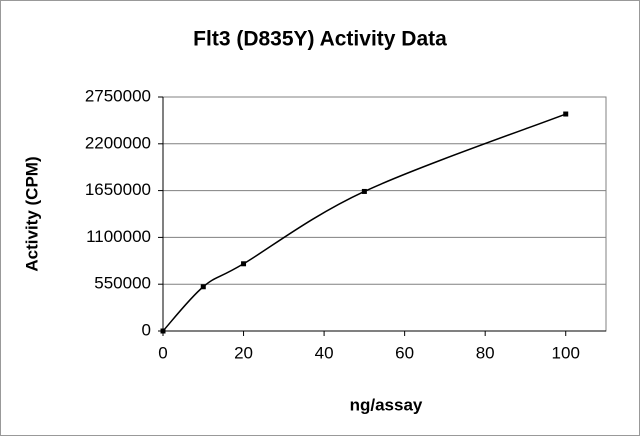 The width and height of the screenshot is (640, 436). Describe the element at coordinates (404, 352) in the screenshot. I see `x-tick-label: 60` at that location.